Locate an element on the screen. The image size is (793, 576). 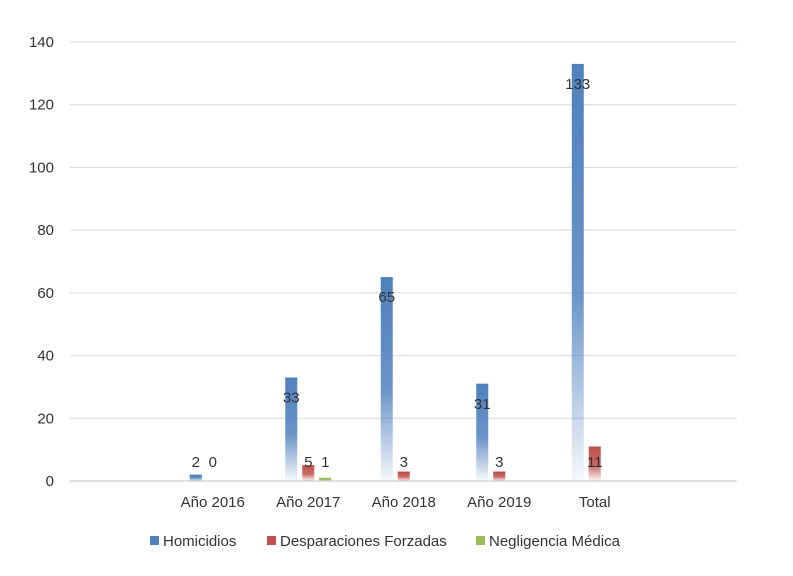
data-label: 31 is located at coordinates (482, 404).